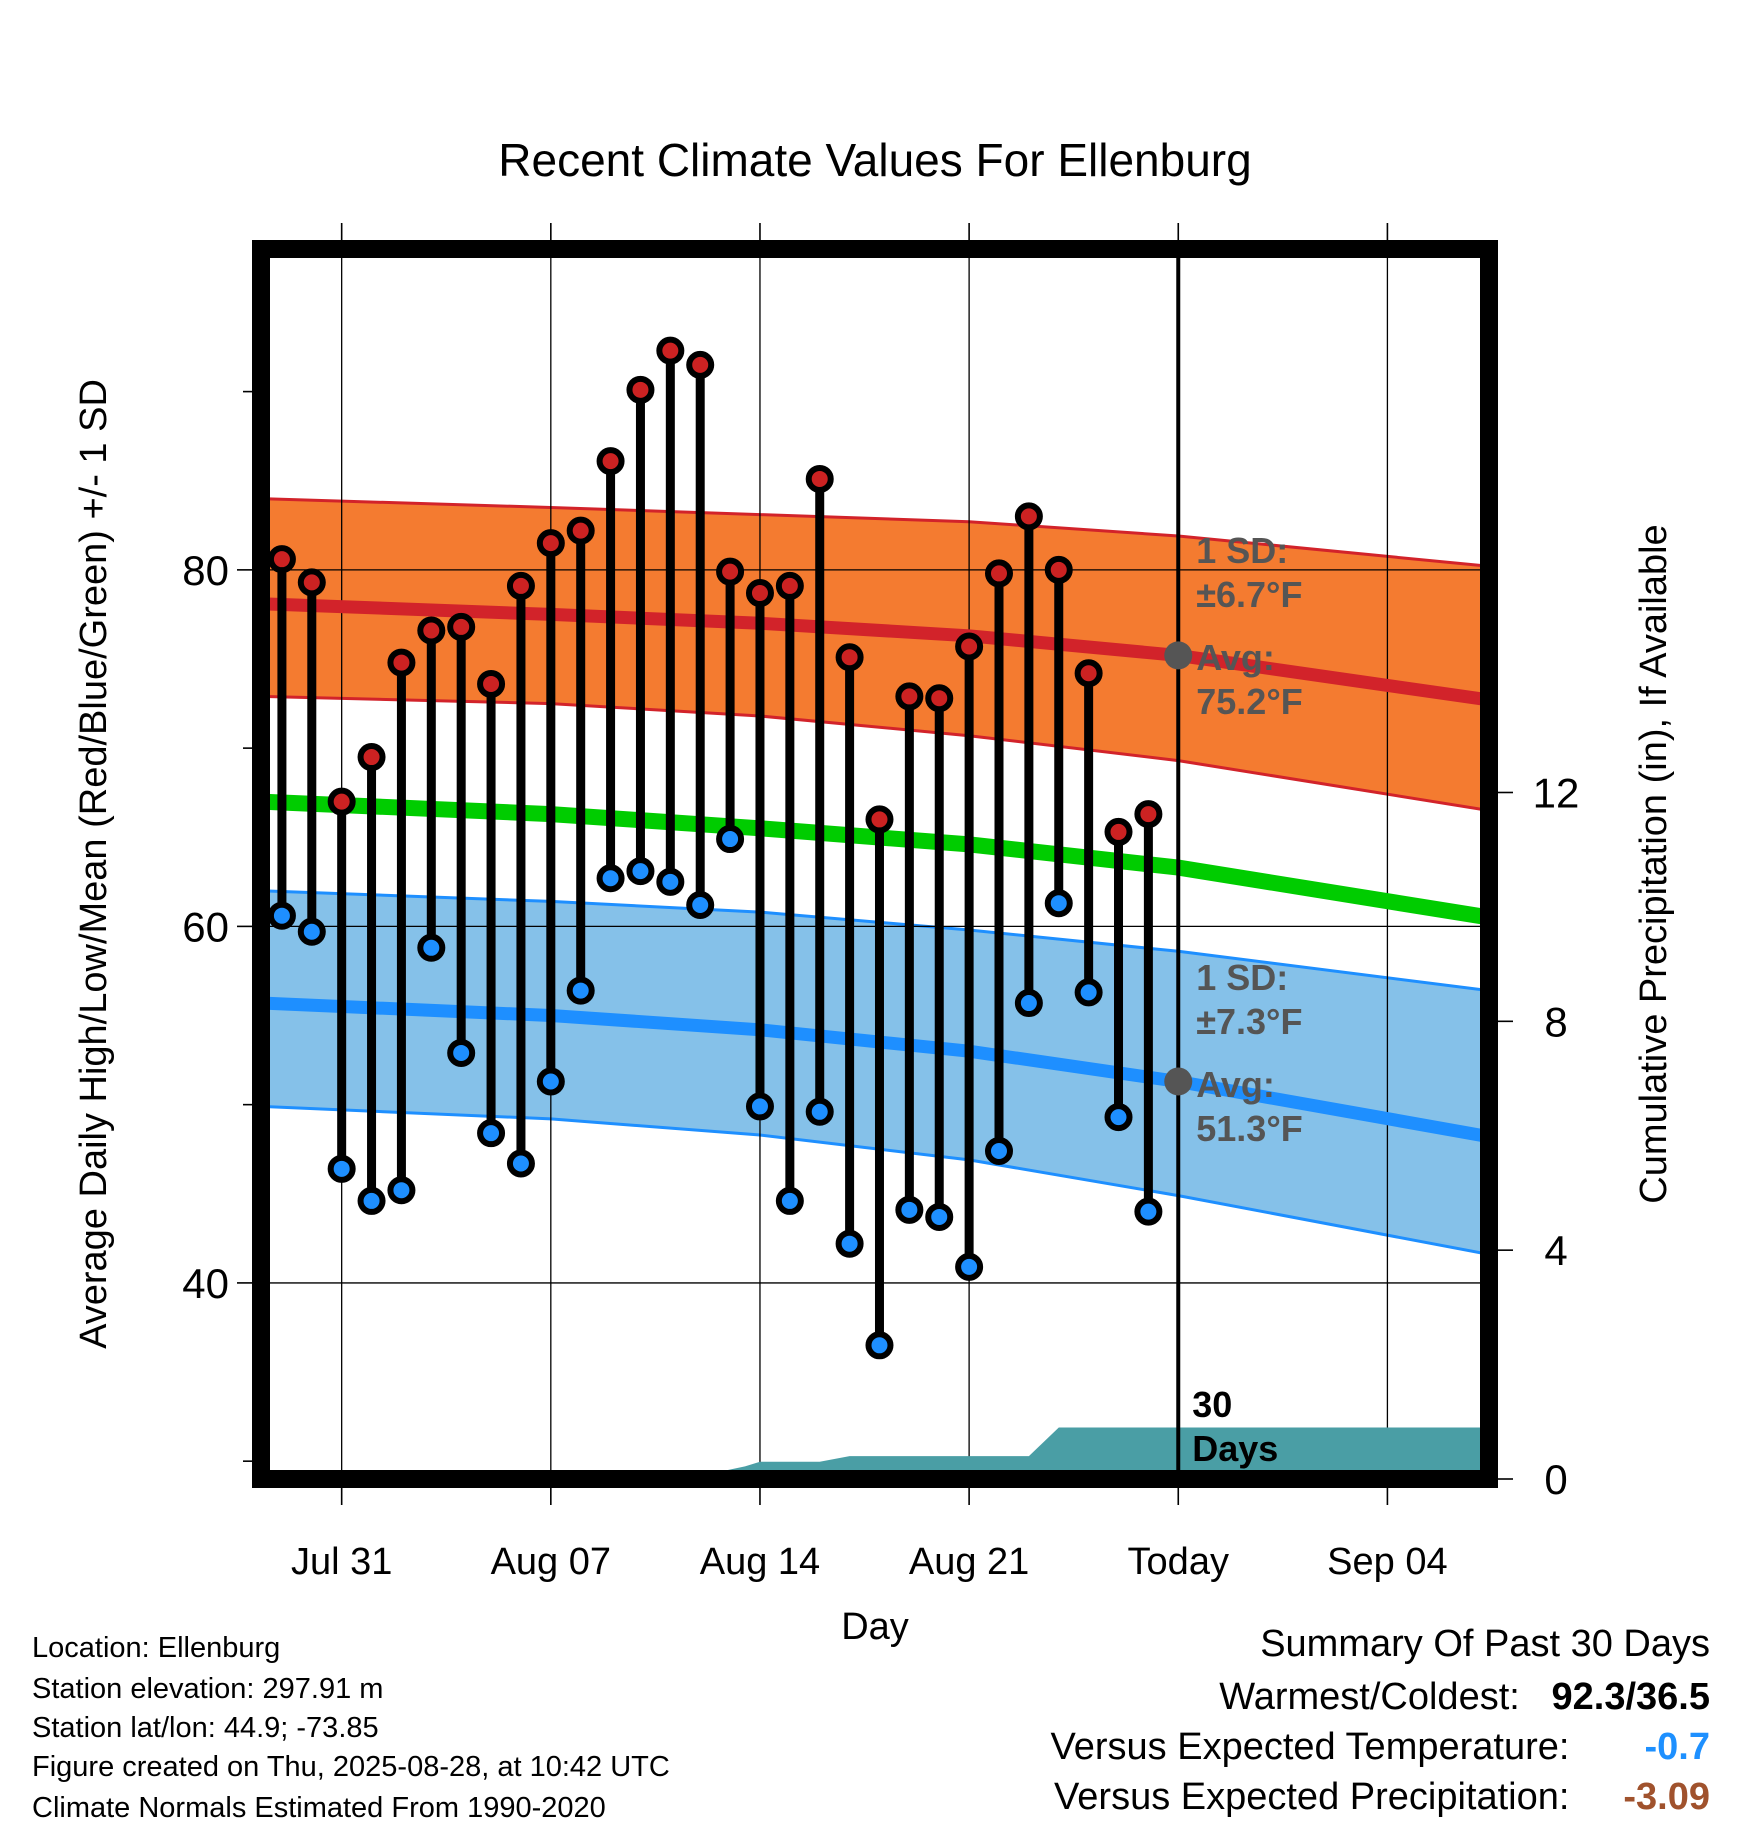 The height and width of the screenshot is (1828, 1748). What do you see at coordinates (205, 1728) in the screenshot?
I see `footer-latlon: Station lat/lon: 44.9; -73.85` at bounding box center [205, 1728].